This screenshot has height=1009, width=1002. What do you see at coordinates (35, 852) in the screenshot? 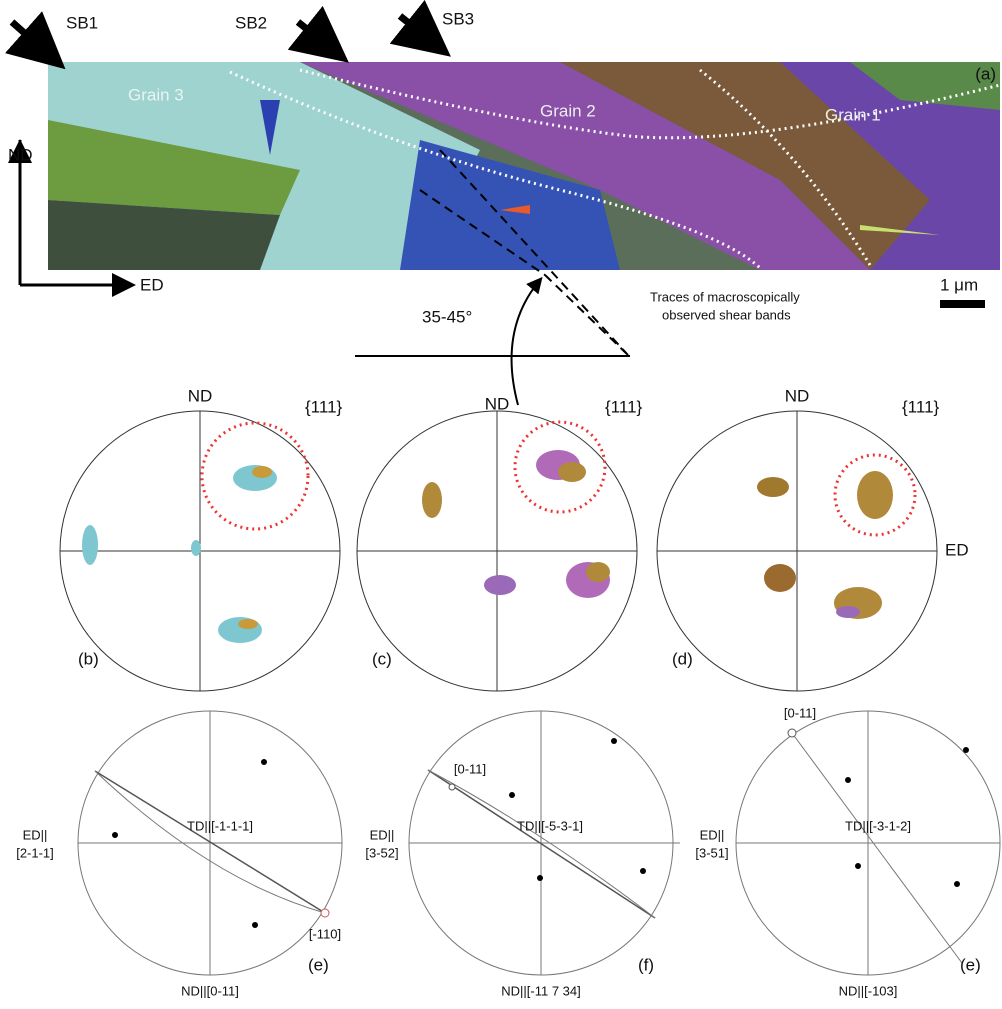
I see `ed-label: [2-1-1]` at bounding box center [35, 852].